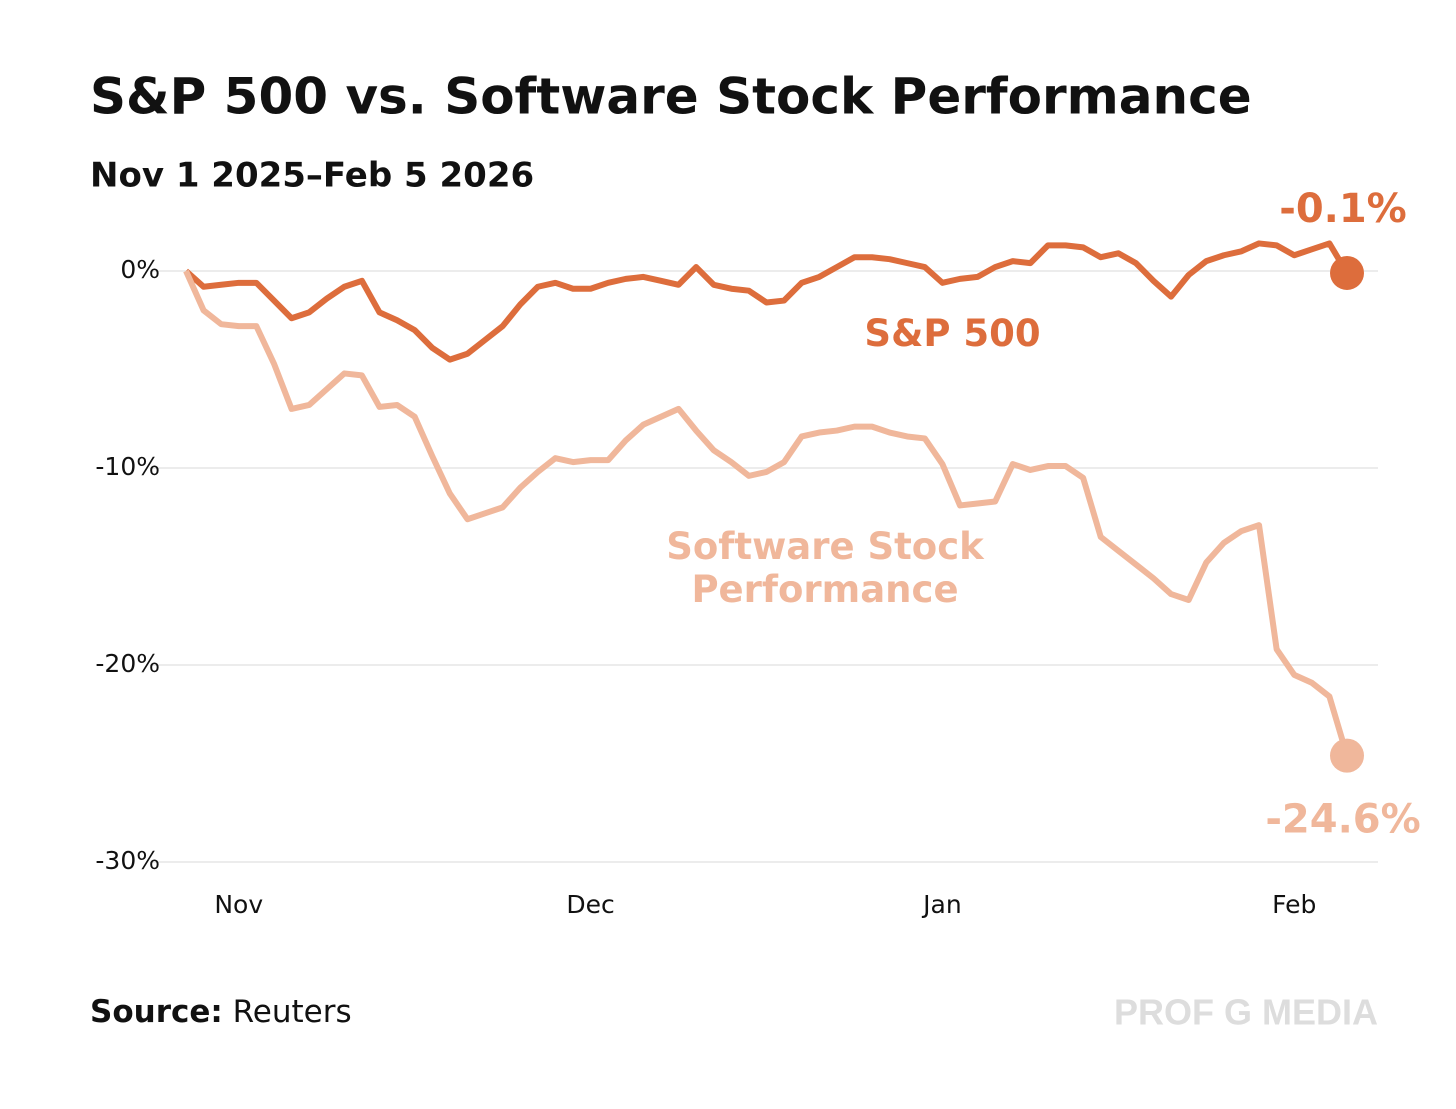 The height and width of the screenshot is (1109, 1456). Describe the element at coordinates (1342, 820) in the screenshot. I see `value-label: -24.6%` at that location.